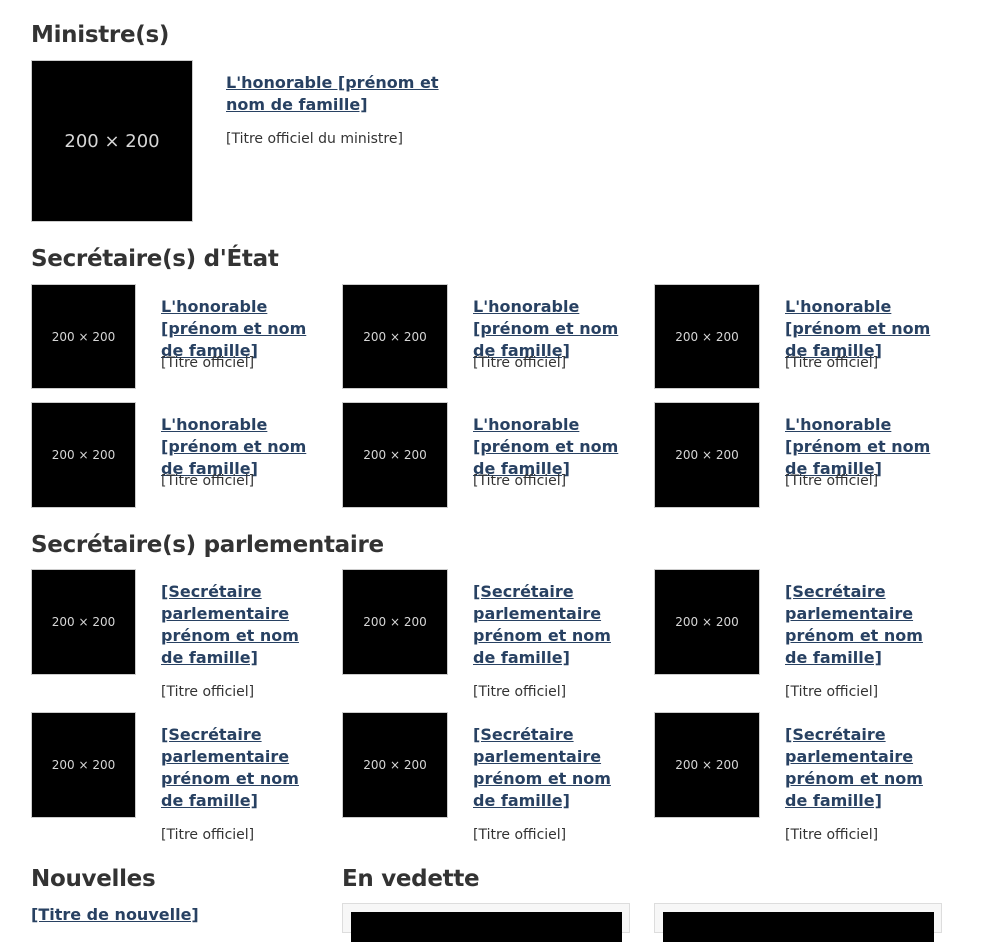 The image size is (987, 942). Describe the element at coordinates (100, 35) in the screenshot. I see `ministers-heading: Ministre(s)` at that location.